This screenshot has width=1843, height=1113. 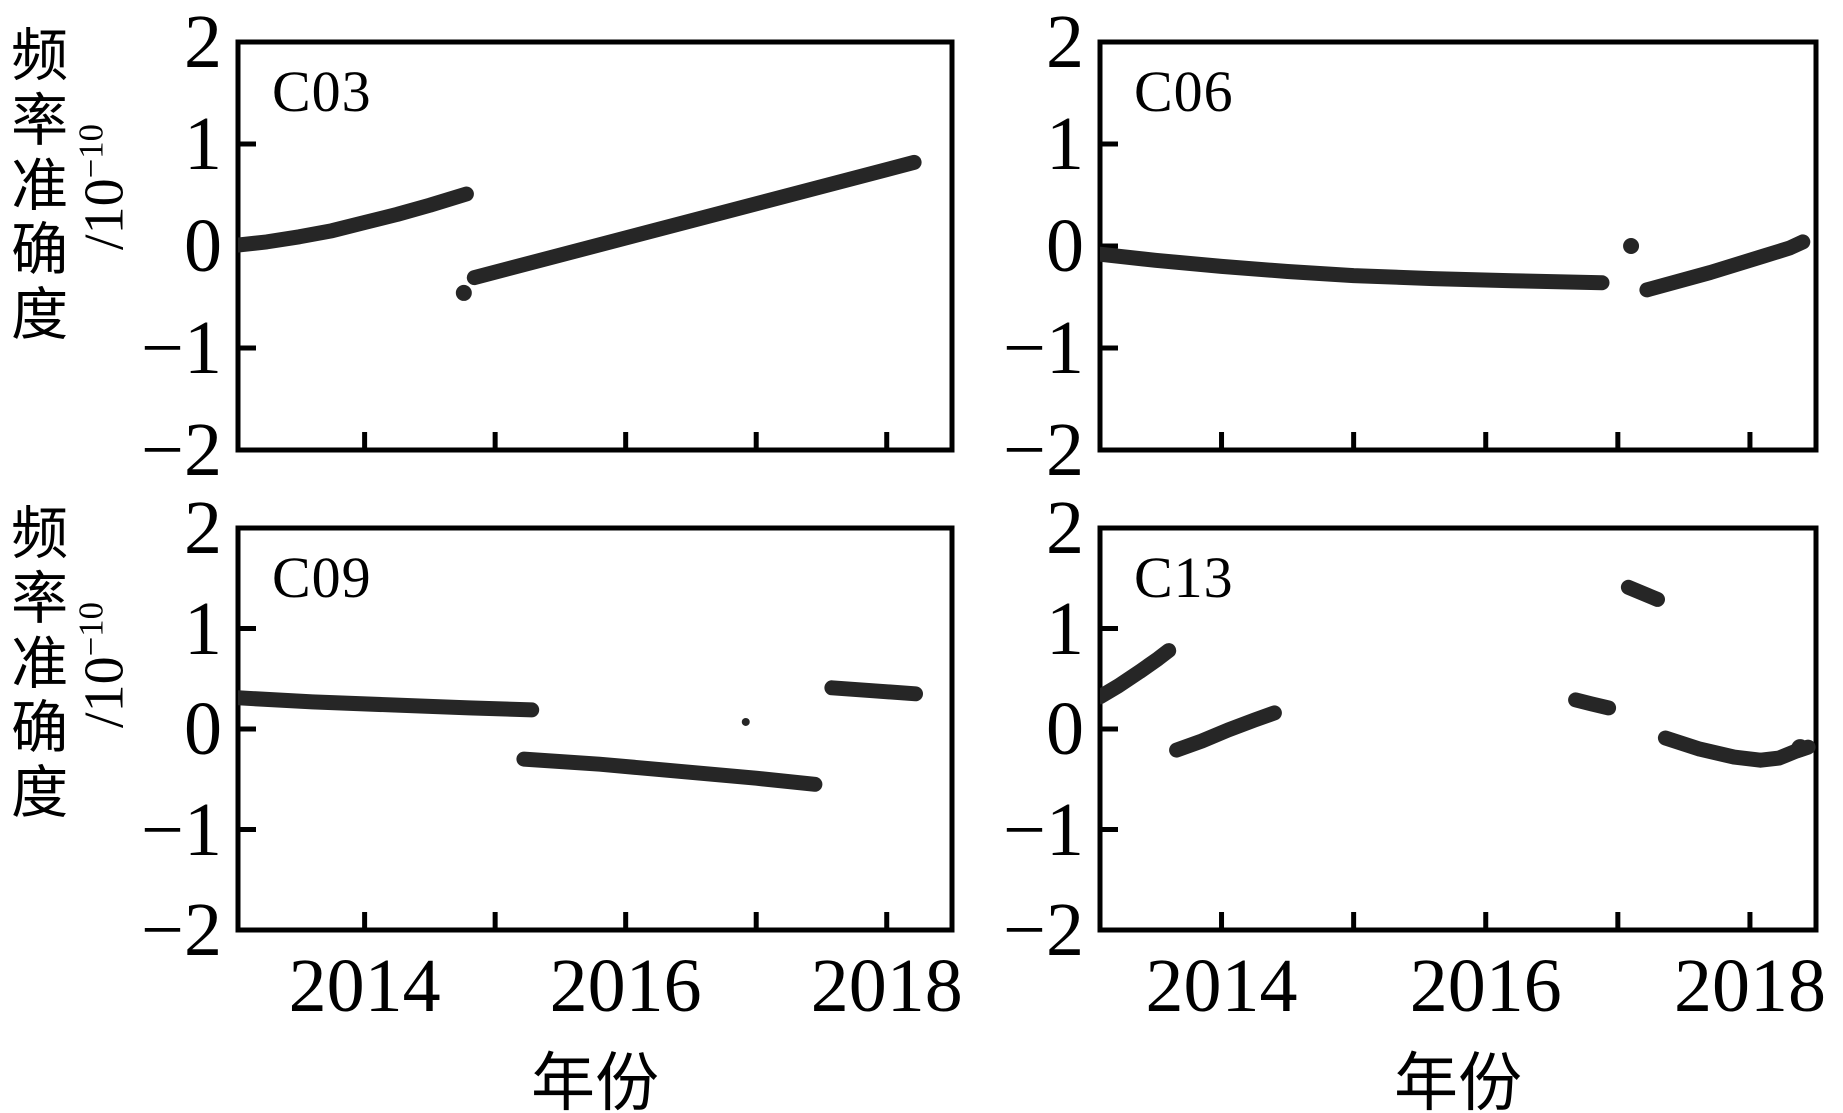 I want to click on y-axis-title-bottom: 频率准确度 /10−10, so click(x=70, y=665).